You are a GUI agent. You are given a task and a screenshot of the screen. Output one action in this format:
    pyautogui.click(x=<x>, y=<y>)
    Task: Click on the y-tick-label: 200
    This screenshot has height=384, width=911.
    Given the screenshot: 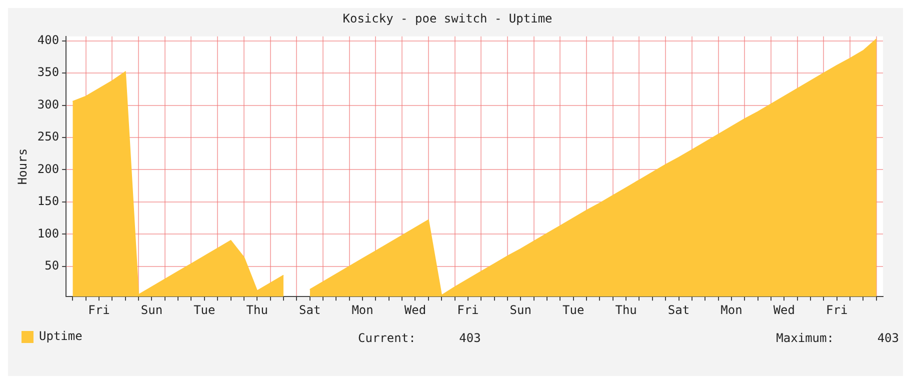 What is the action you would take?
    pyautogui.click(x=48, y=169)
    